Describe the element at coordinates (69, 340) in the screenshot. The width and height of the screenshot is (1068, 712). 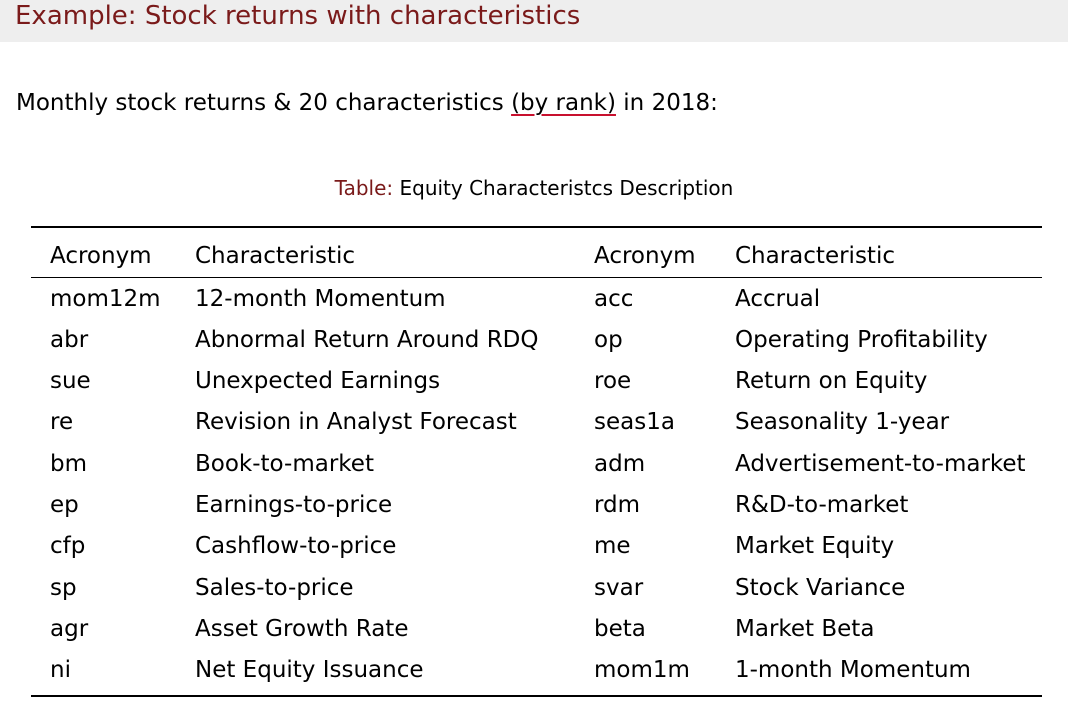
I see `table-cell: abr` at that location.